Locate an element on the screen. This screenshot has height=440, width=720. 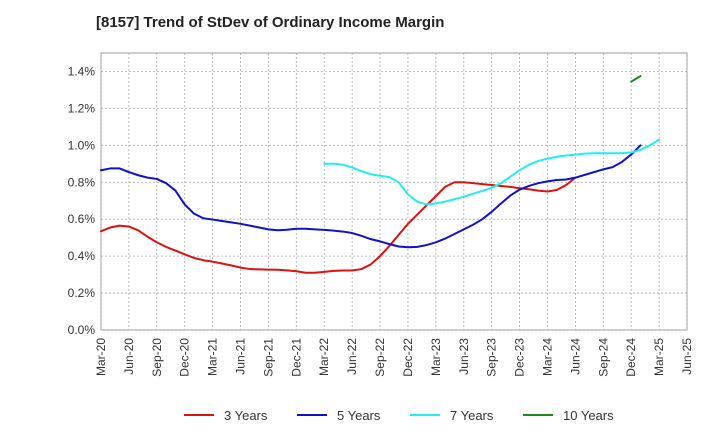
x-tick-label: Dec-20 is located at coordinates (185, 357).